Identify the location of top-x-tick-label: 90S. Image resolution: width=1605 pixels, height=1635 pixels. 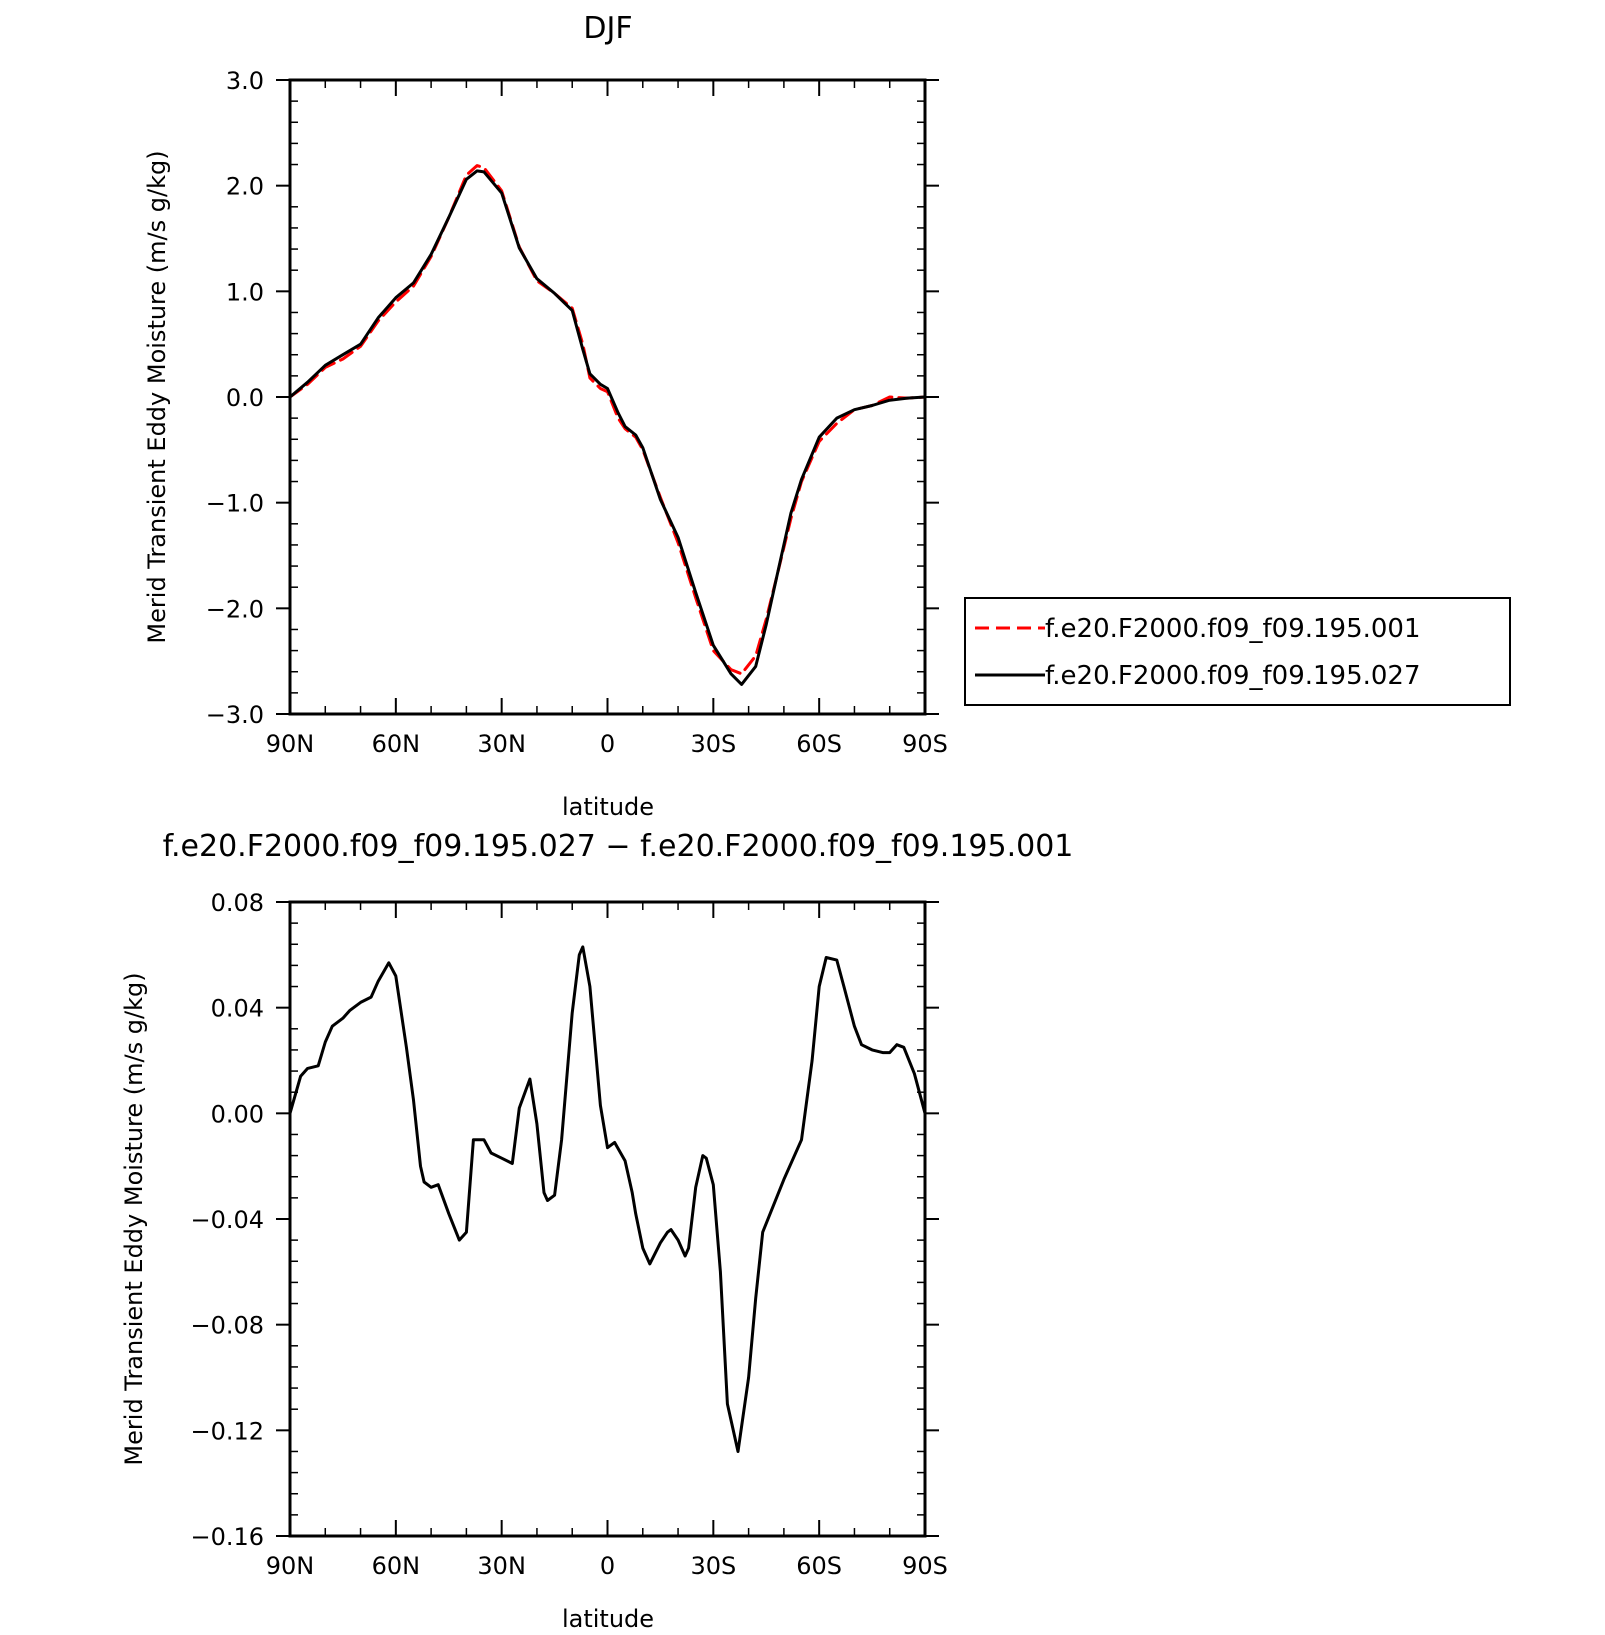
(925, 744).